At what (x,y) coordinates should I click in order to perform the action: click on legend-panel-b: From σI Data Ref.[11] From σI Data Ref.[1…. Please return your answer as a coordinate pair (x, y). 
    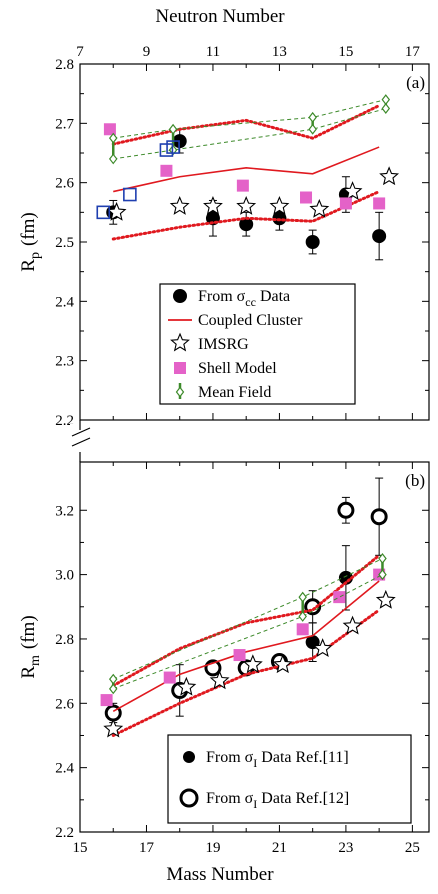
    Looking at the image, I should click on (289, 779).